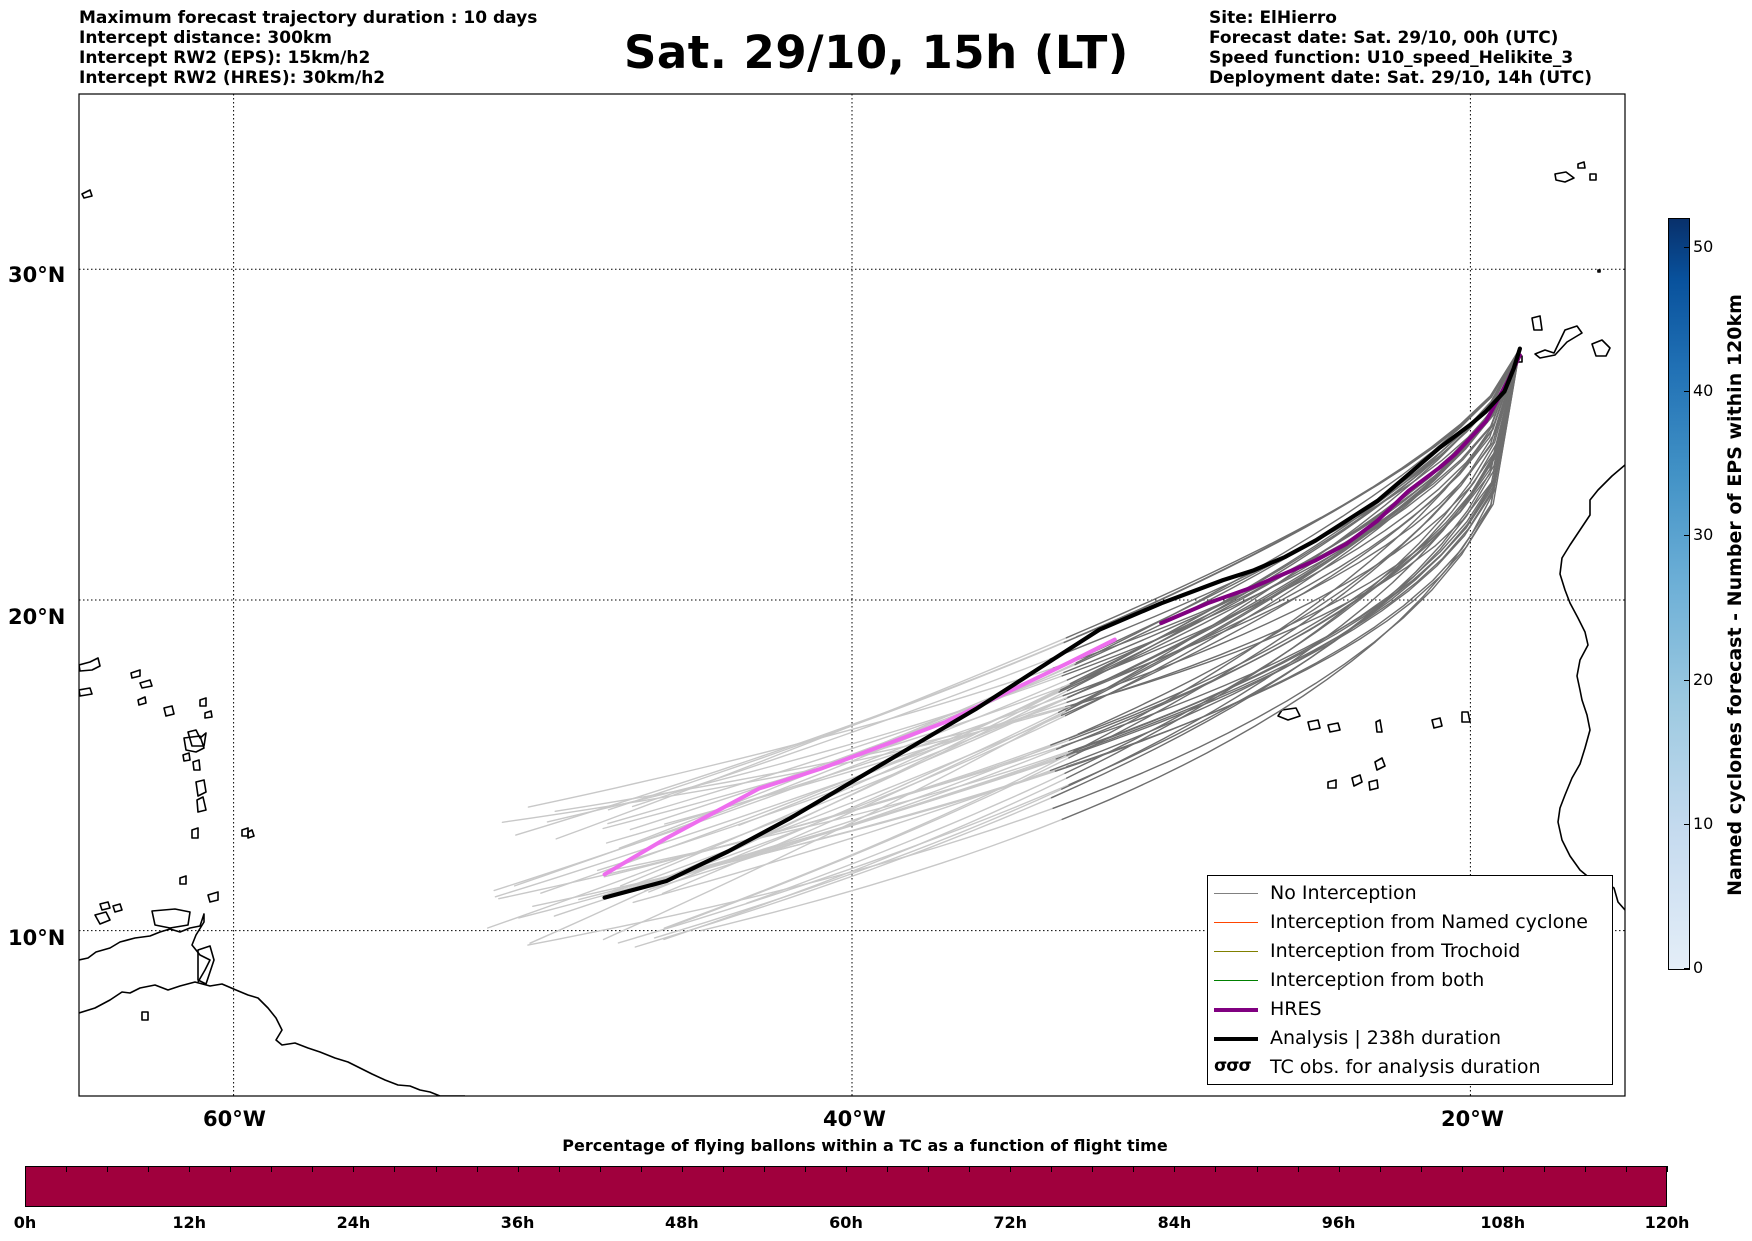 The width and height of the screenshot is (1752, 1241). What do you see at coordinates (195, 833) in the screenshot?
I see `island-st-vincent` at bounding box center [195, 833].